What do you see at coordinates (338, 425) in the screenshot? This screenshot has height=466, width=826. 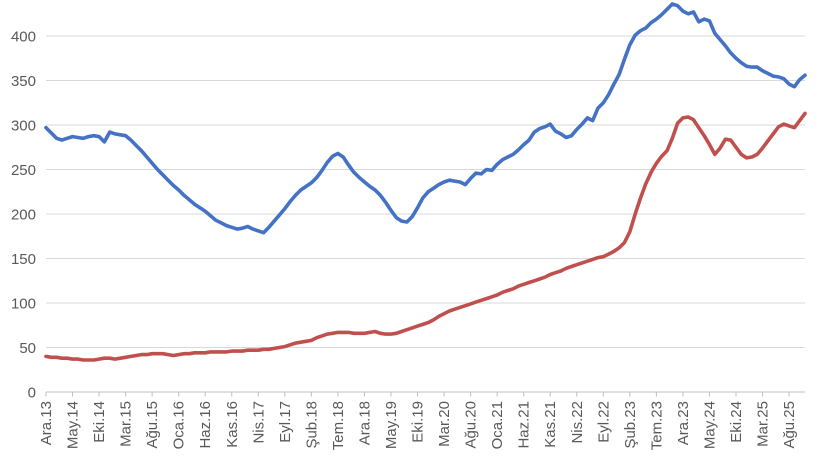 I see `x-axis-tick-label: Tem.18` at bounding box center [338, 425].